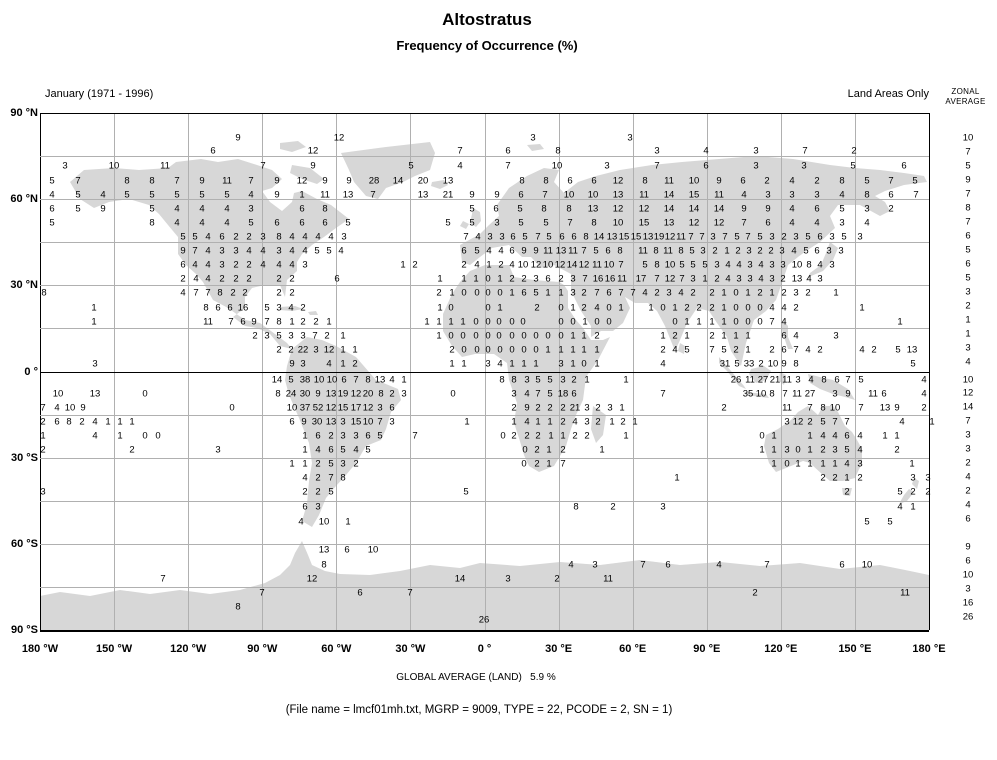  What do you see at coordinates (968, 463) in the screenshot?
I see `zonal-average-value: 2` at bounding box center [968, 463].